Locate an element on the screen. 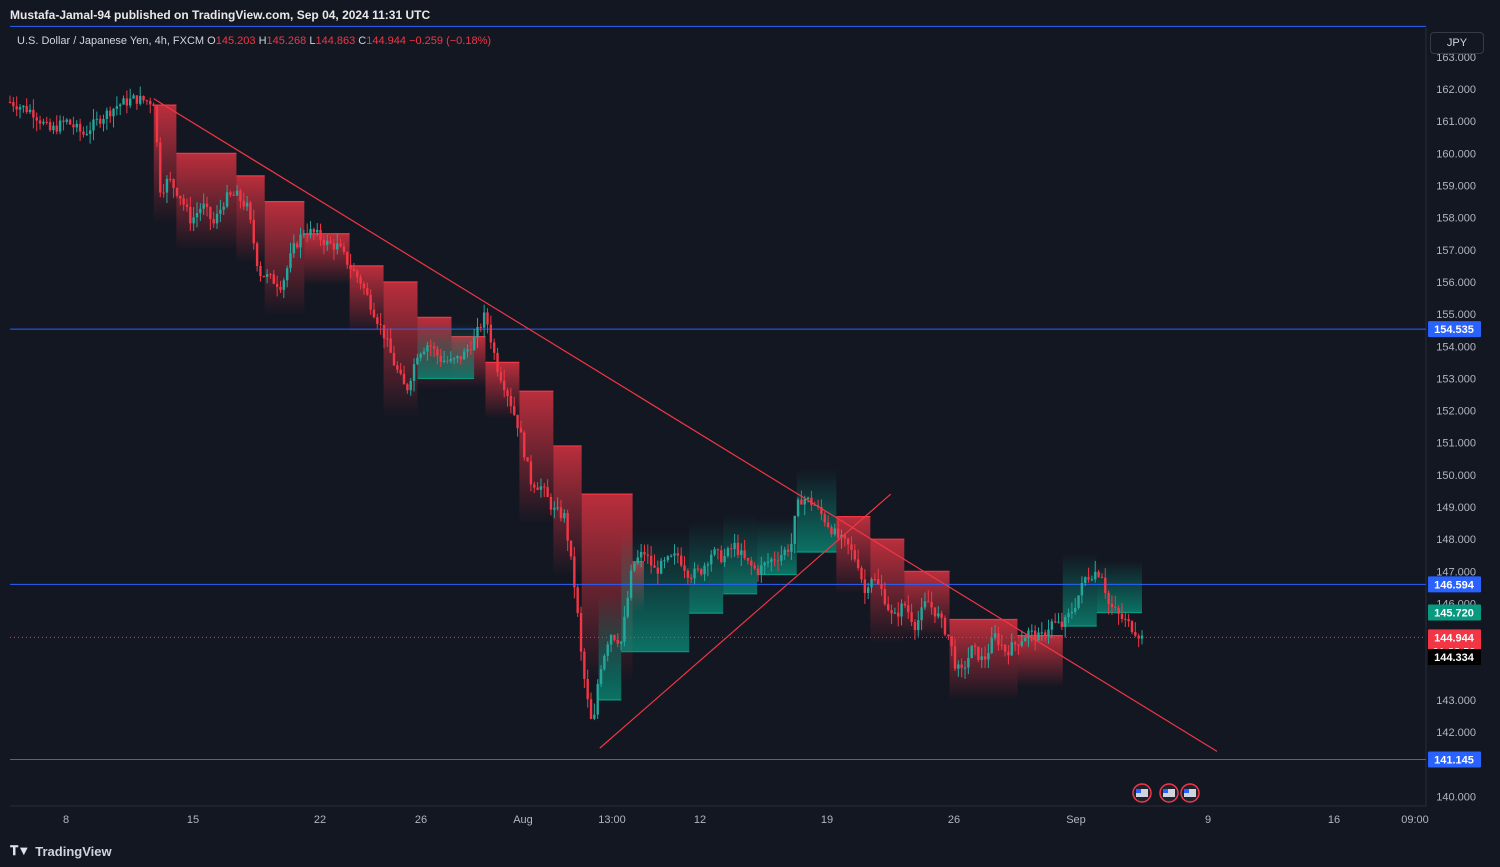  high-value: 145.268 is located at coordinates (286, 41).